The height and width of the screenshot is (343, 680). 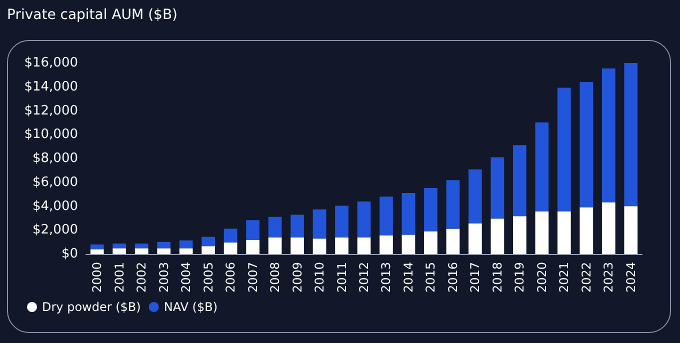 What do you see at coordinates (55, 230) in the screenshot?
I see `y-tick-label: $2,000` at bounding box center [55, 230].